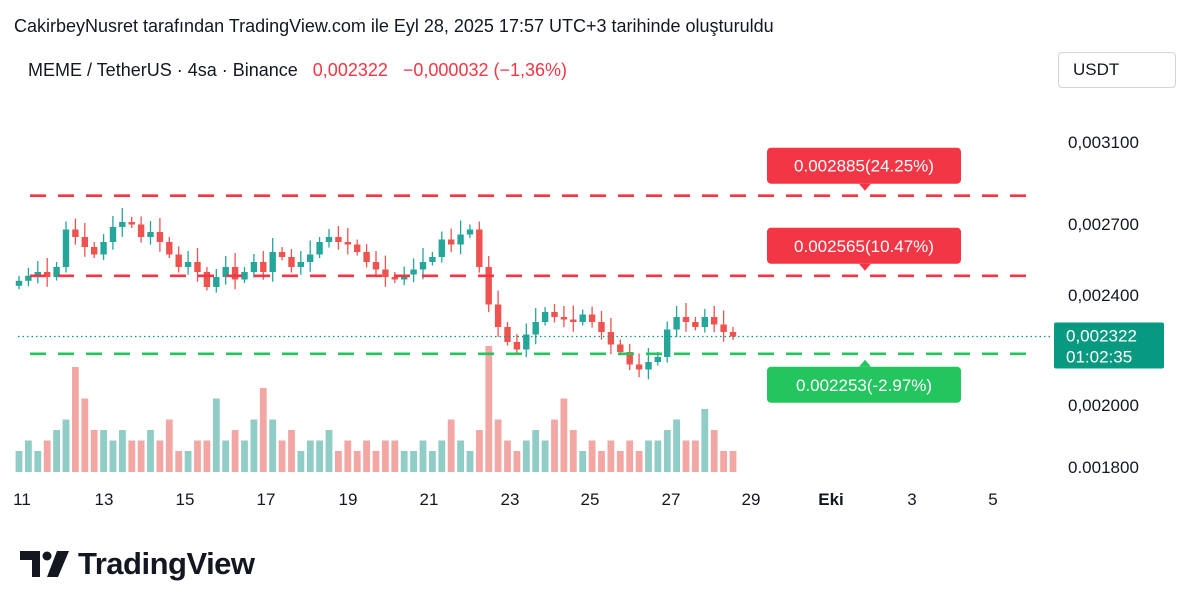 This screenshot has width=1199, height=612. What do you see at coordinates (1103, 295) in the screenshot?
I see `y-tick-label: 0,002400` at bounding box center [1103, 295].